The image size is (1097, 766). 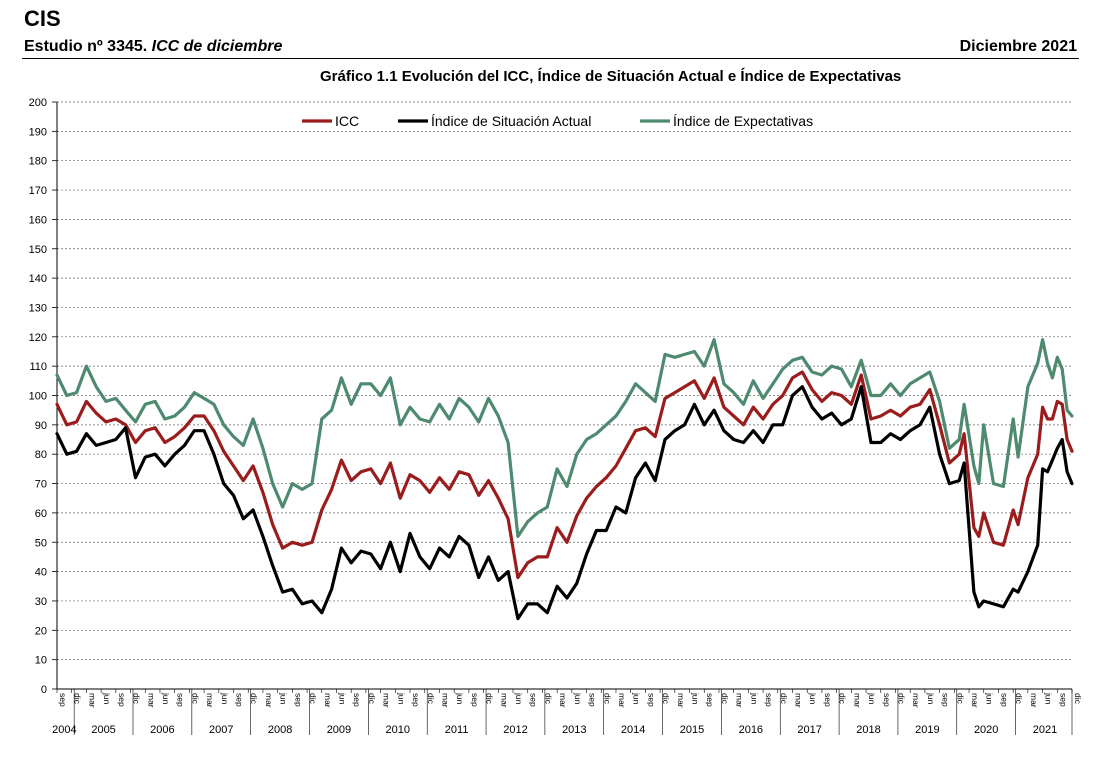 What do you see at coordinates (339, 730) in the screenshot?
I see `x-year-label: 2009` at bounding box center [339, 730].